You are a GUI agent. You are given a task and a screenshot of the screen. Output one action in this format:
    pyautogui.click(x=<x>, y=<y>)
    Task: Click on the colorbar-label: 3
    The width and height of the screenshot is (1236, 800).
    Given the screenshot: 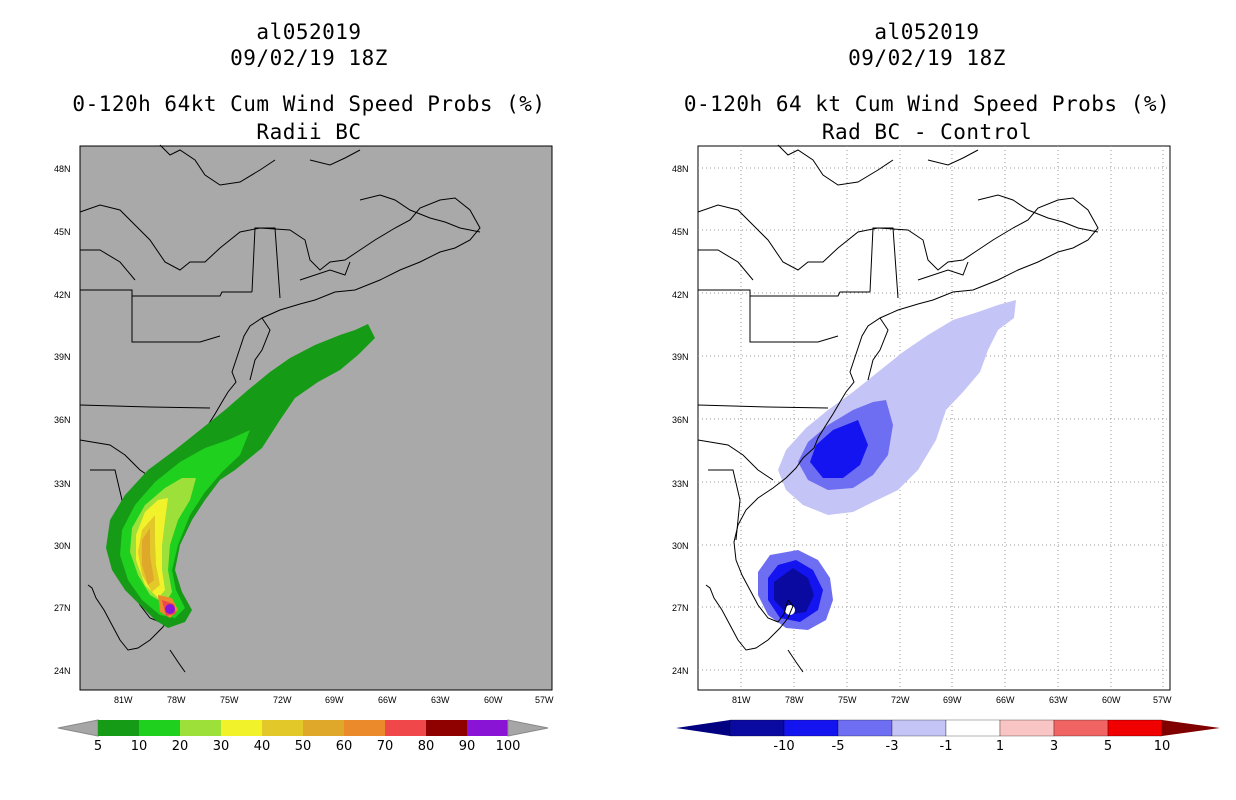 What is the action you would take?
    pyautogui.click(x=1054, y=746)
    